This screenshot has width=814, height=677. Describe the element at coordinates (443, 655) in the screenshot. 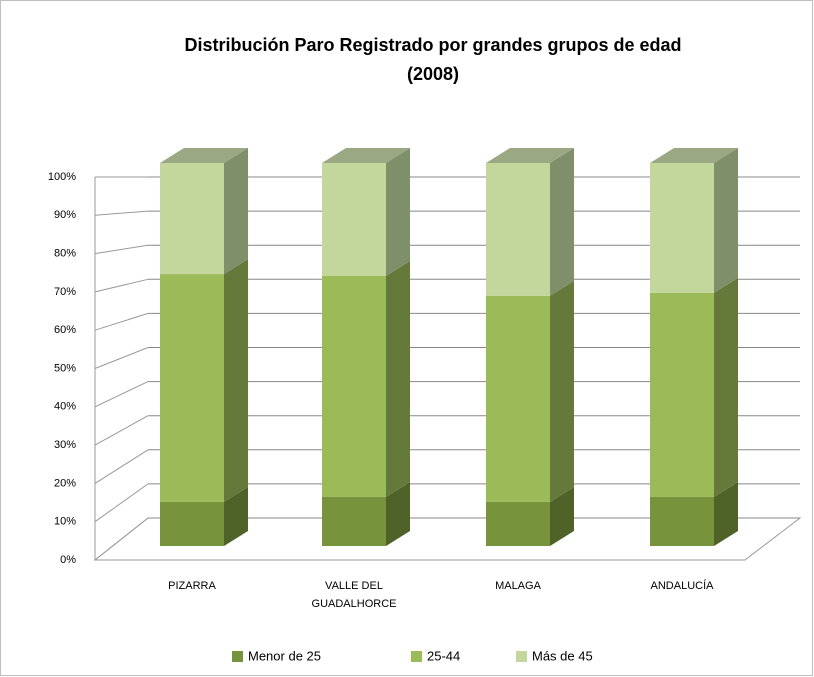

I see `legend-label: 25-44` at that location.